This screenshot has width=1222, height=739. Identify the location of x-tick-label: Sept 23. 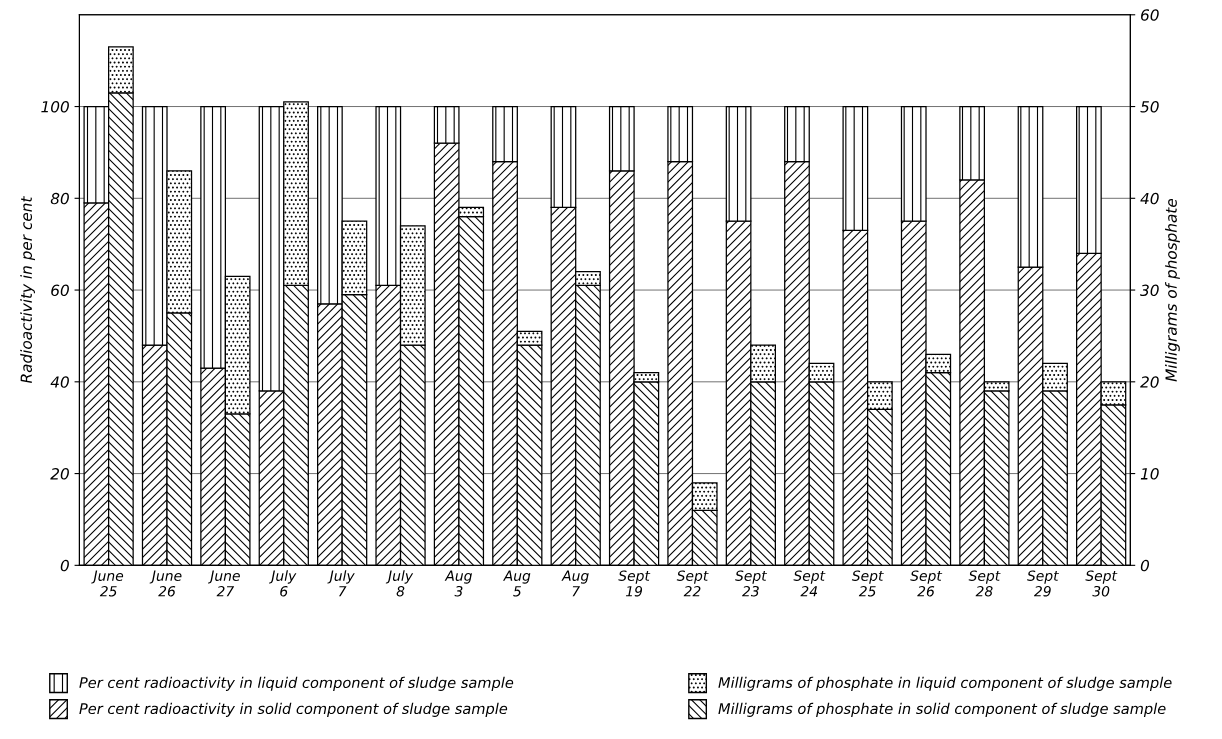
(751, 583).